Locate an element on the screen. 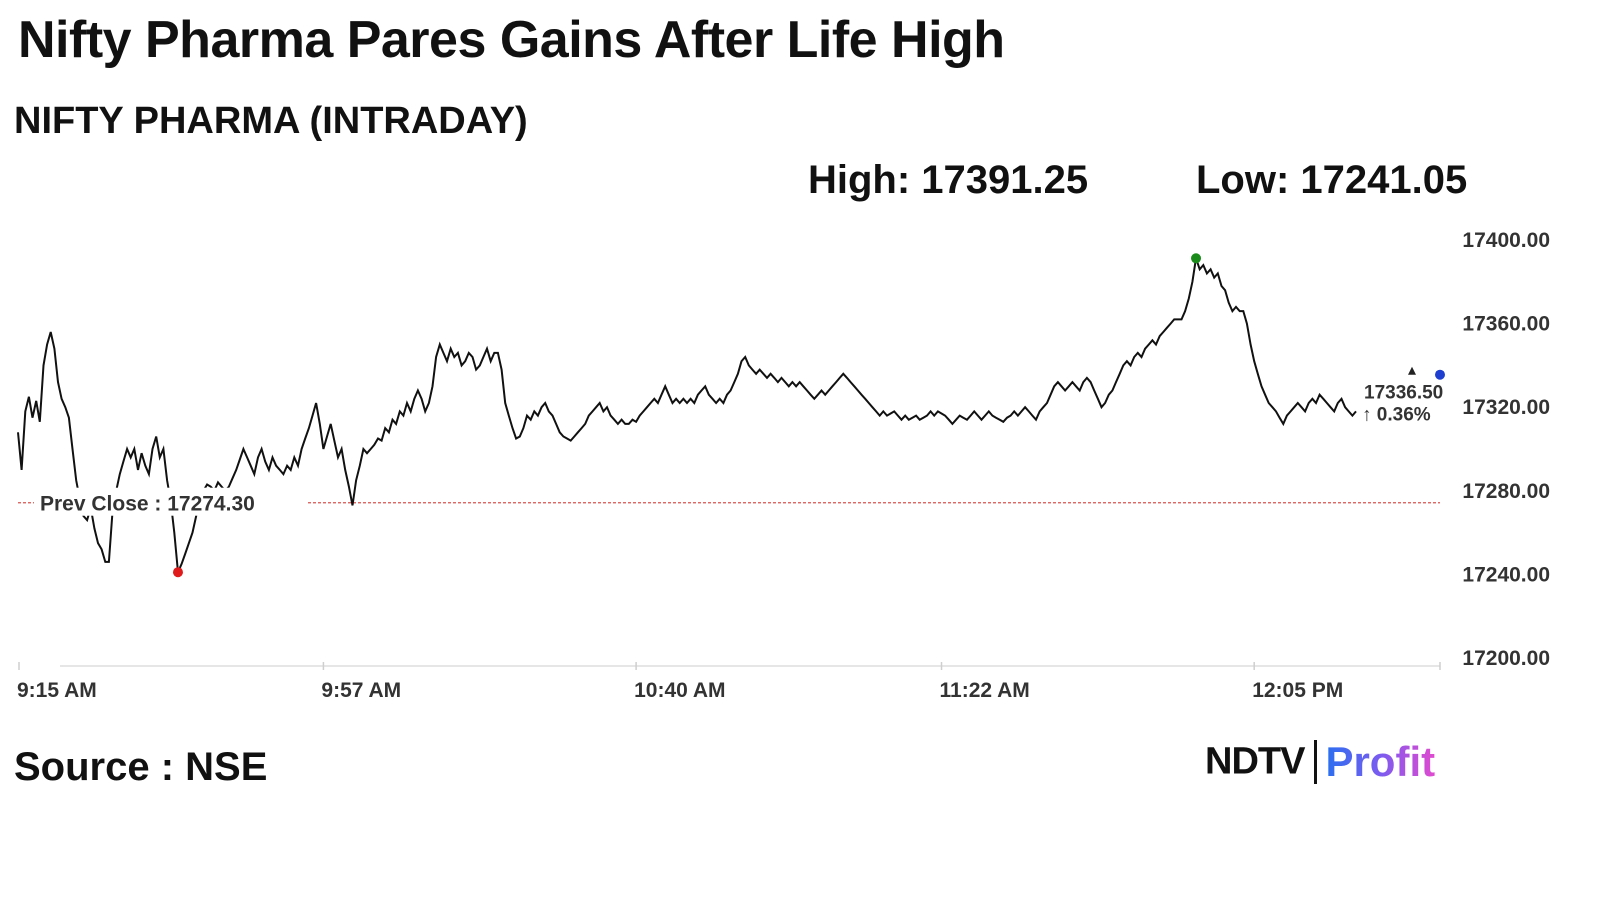  x-tick-label: 9:57 AM is located at coordinates (361, 690).